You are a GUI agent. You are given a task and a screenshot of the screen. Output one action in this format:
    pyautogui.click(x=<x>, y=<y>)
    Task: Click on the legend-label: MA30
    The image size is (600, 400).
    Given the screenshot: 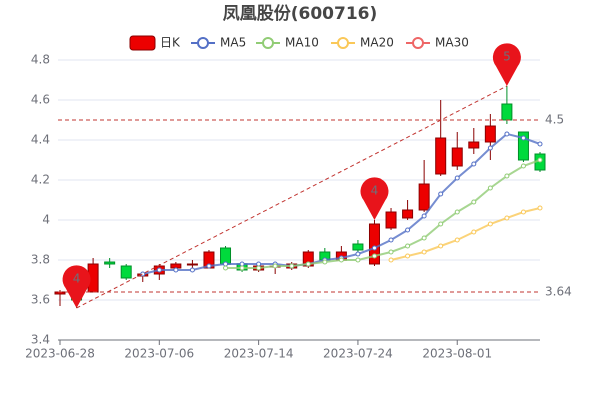 What is the action you would take?
    pyautogui.click(x=452, y=43)
    